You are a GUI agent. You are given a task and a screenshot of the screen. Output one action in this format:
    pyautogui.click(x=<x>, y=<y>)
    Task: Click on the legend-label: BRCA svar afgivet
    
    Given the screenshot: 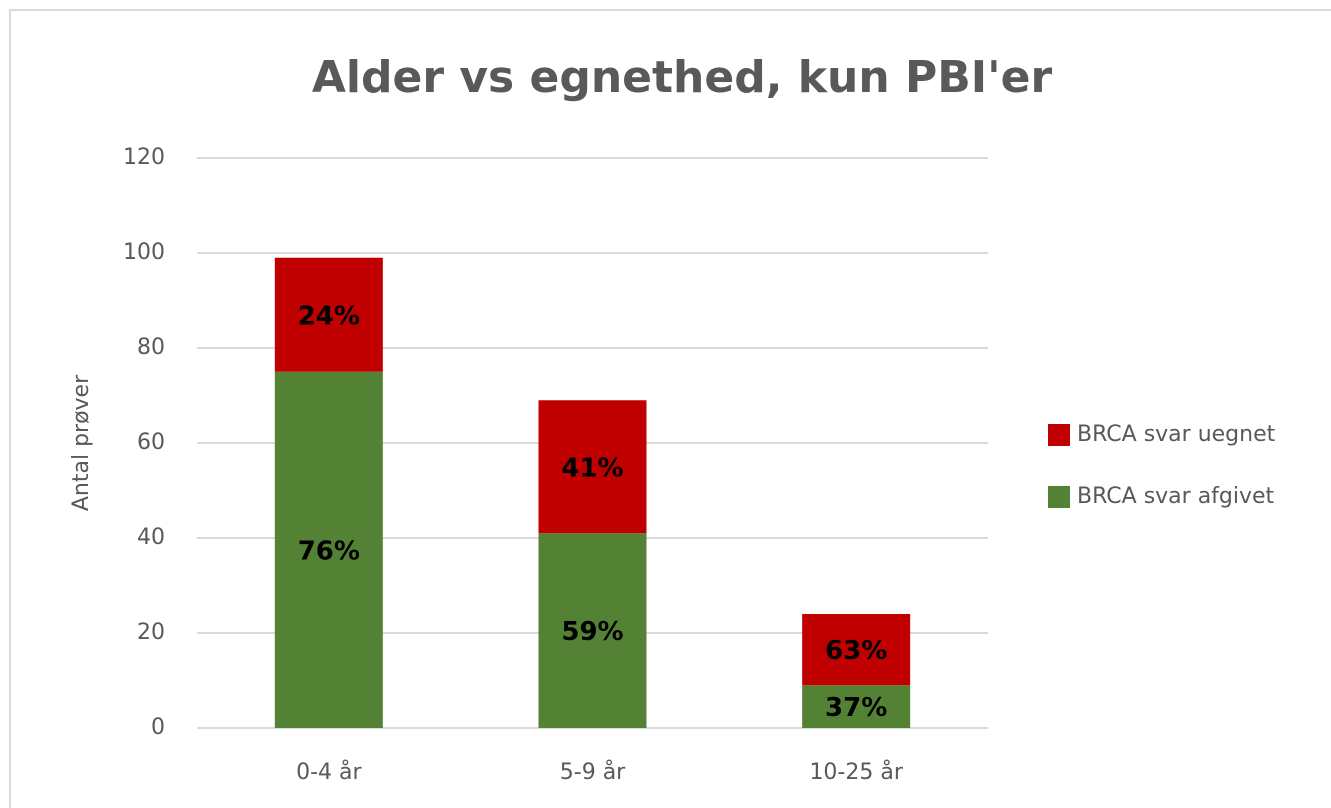 What is the action you would take?
    pyautogui.click(x=1176, y=496)
    